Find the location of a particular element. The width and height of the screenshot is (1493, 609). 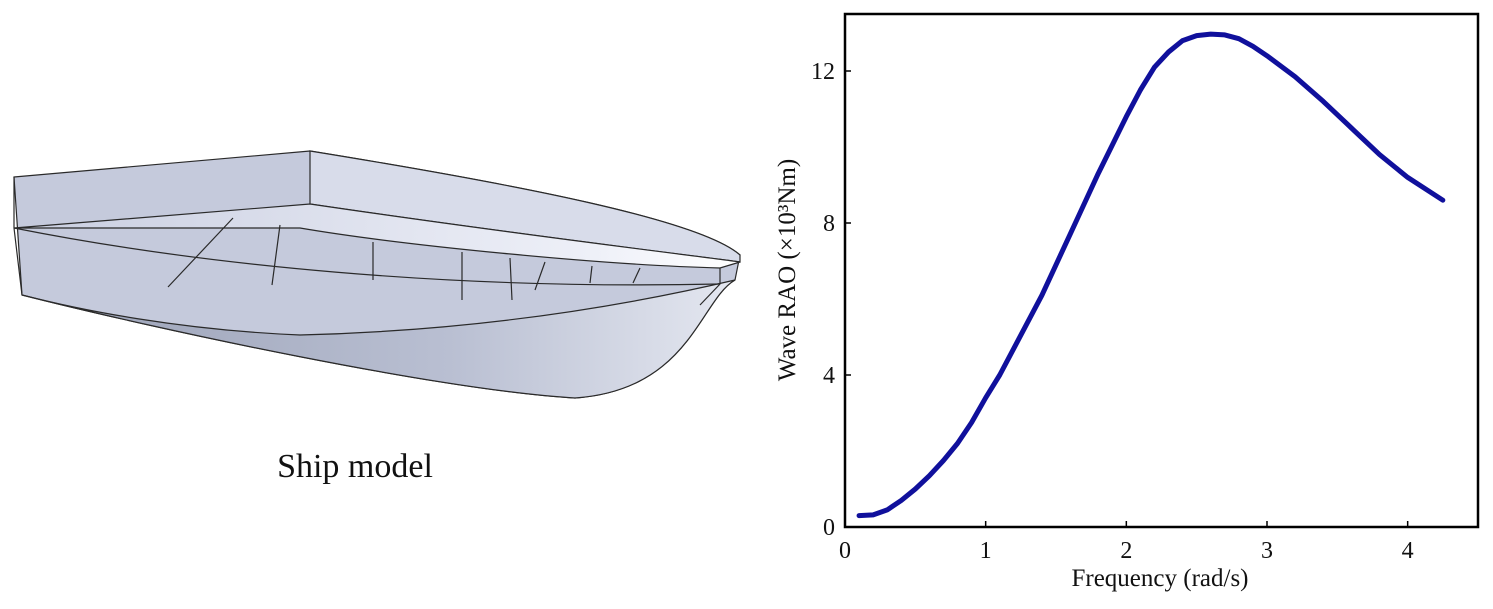

y-axis-title: Wave RAO (×10³Nm) is located at coordinates (787, 270).